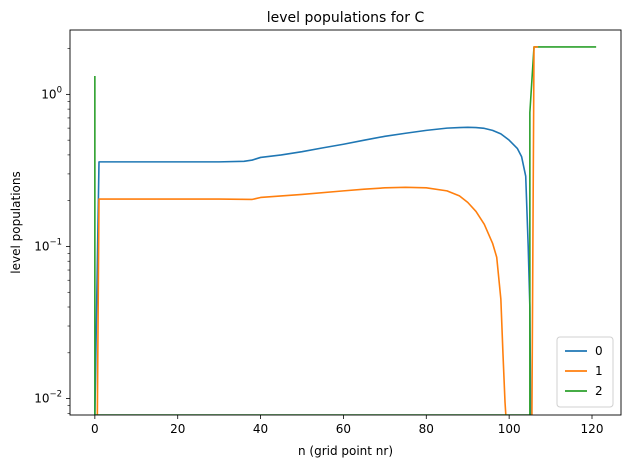 The height and width of the screenshot is (470, 630). I want to click on y-tick-label: 10⁰, so click(51, 93).